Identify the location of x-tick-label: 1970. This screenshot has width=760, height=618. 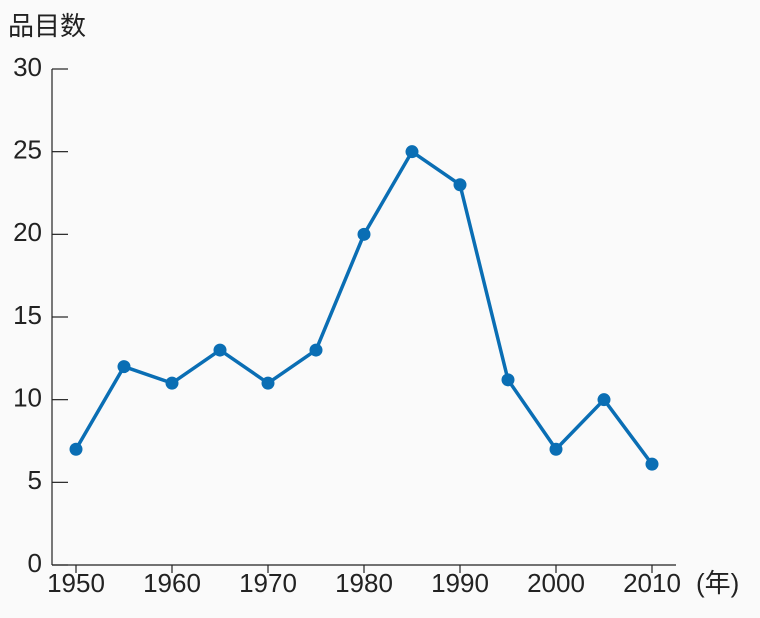
(268, 583).